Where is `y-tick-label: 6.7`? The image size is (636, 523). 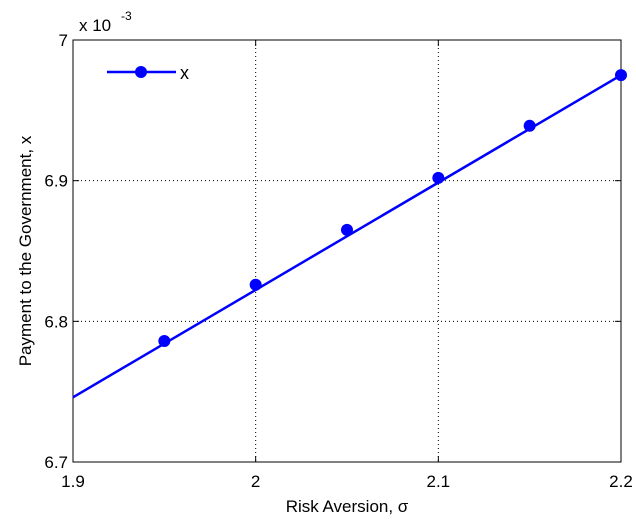 y-tick-label: 6.7 is located at coordinates (56, 462).